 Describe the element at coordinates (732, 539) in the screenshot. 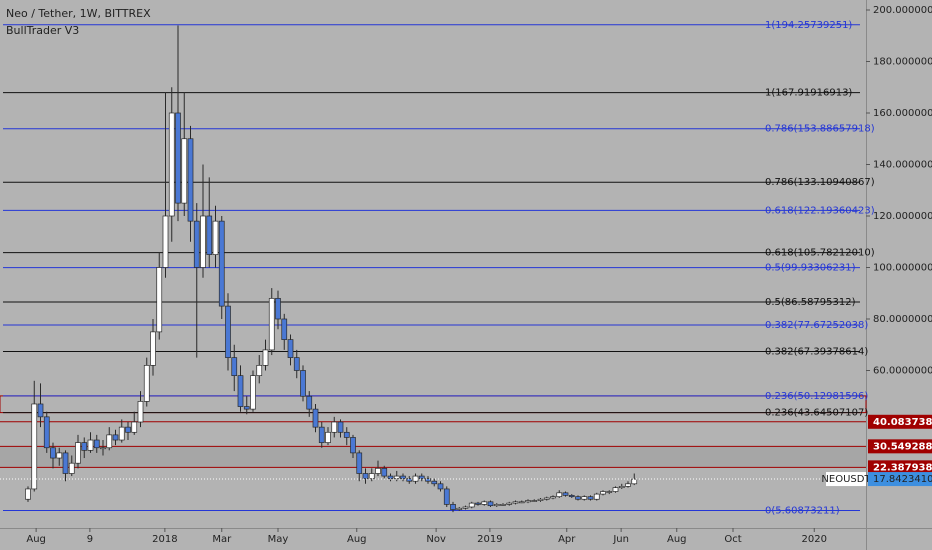

I see `x-tick-label: Oct` at that location.